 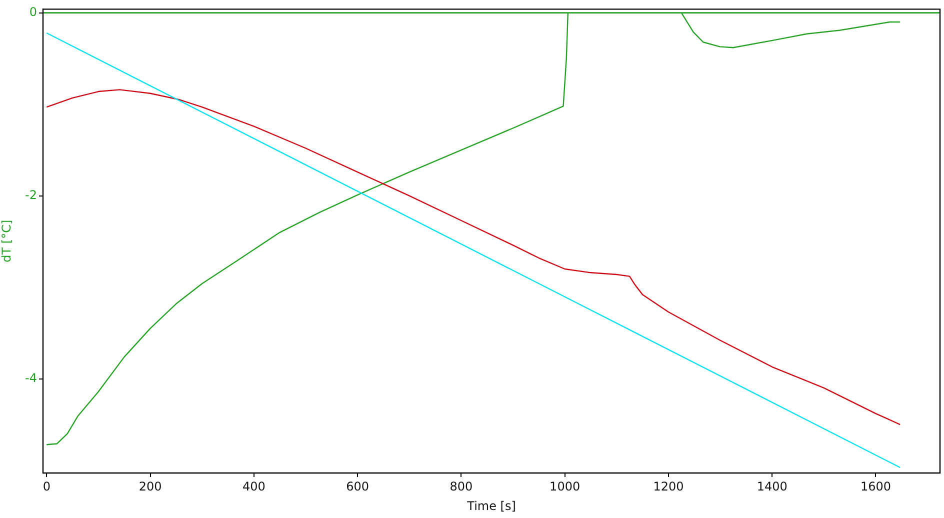 I want to click on y-tick-label: -4, so click(x=31, y=377).